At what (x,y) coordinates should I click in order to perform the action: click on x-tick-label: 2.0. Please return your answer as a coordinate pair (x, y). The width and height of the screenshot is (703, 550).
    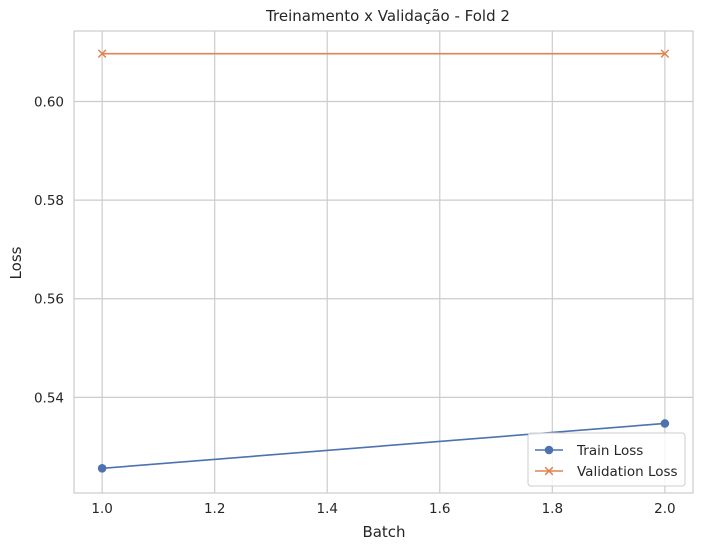
    Looking at the image, I should click on (664, 509).